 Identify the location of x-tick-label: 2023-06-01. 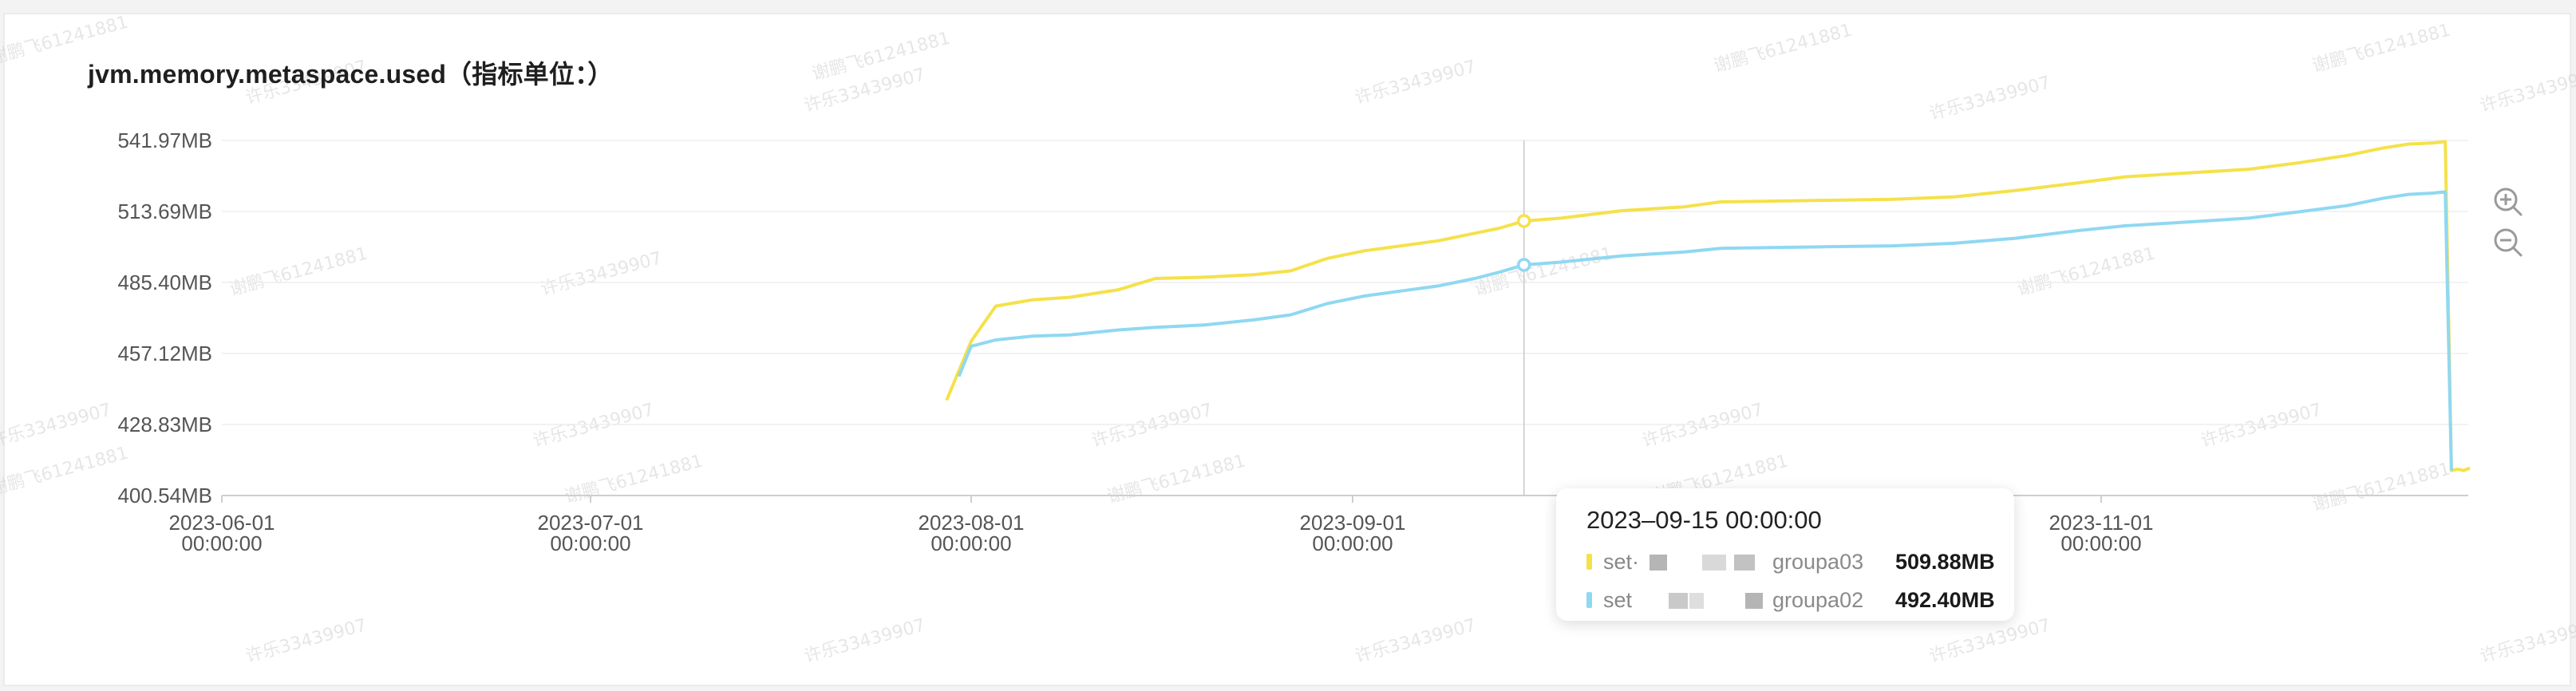
(222, 523).